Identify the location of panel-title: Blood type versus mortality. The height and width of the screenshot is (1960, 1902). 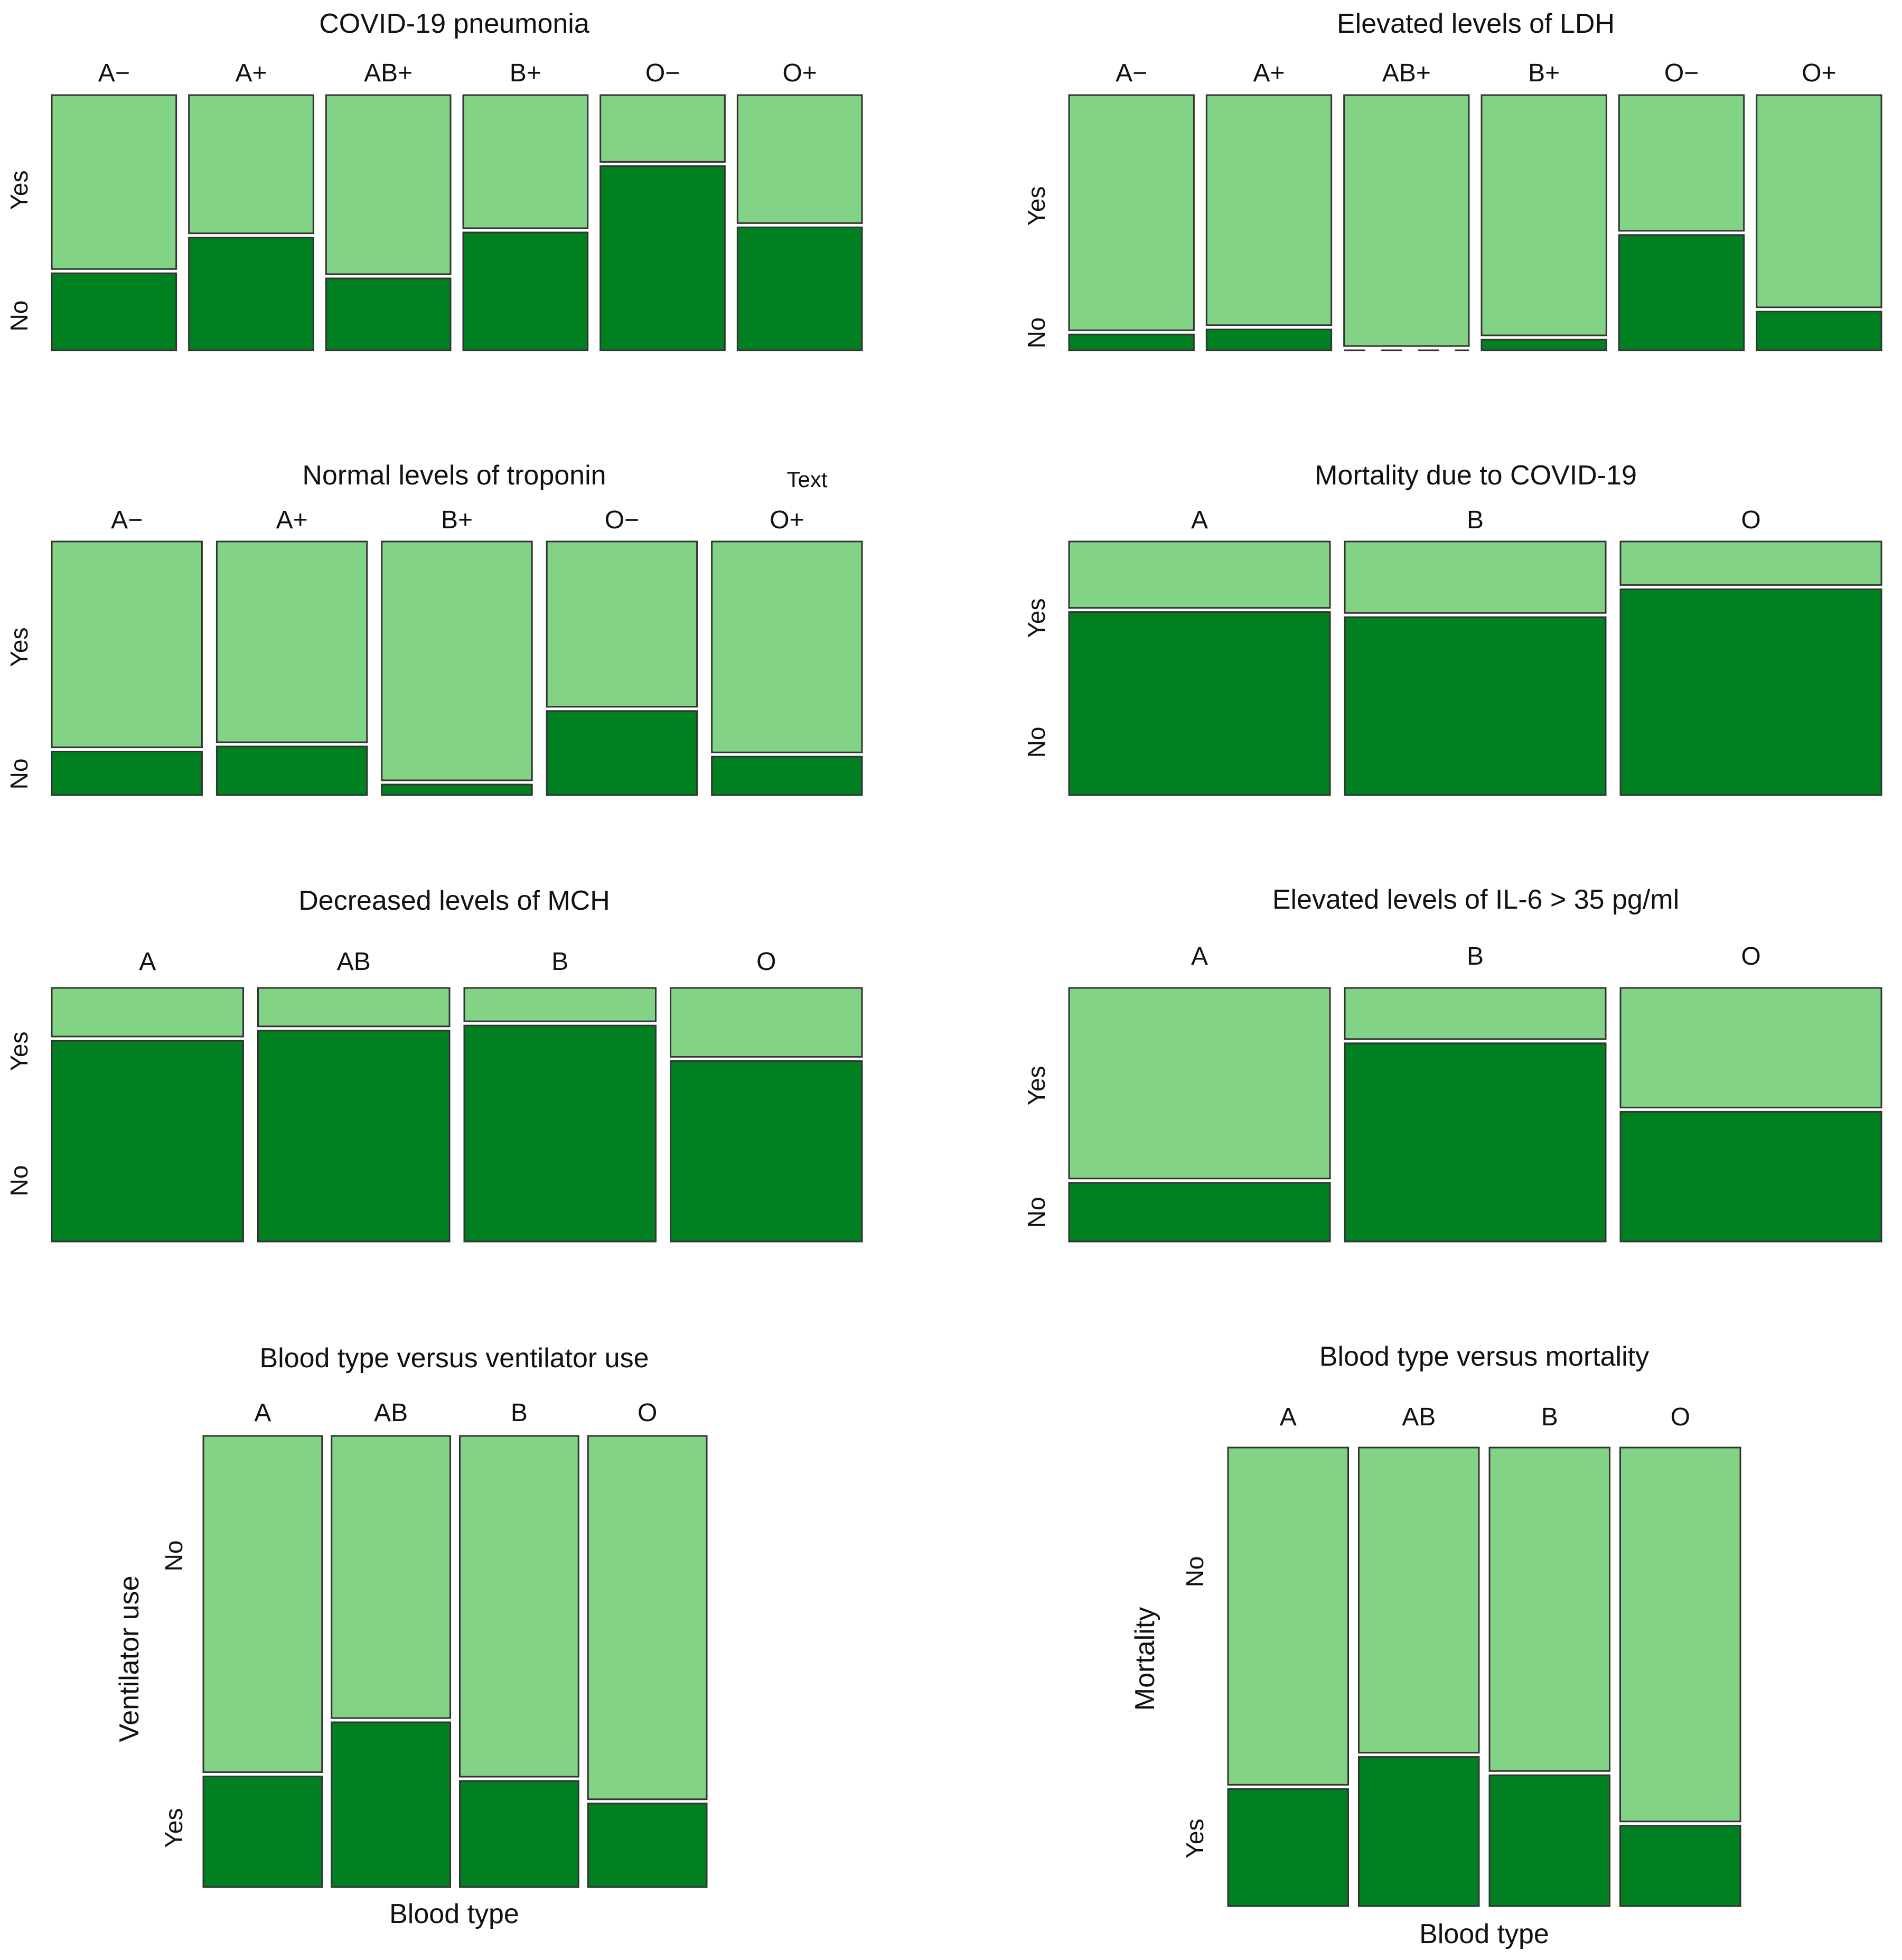
(1484, 1356).